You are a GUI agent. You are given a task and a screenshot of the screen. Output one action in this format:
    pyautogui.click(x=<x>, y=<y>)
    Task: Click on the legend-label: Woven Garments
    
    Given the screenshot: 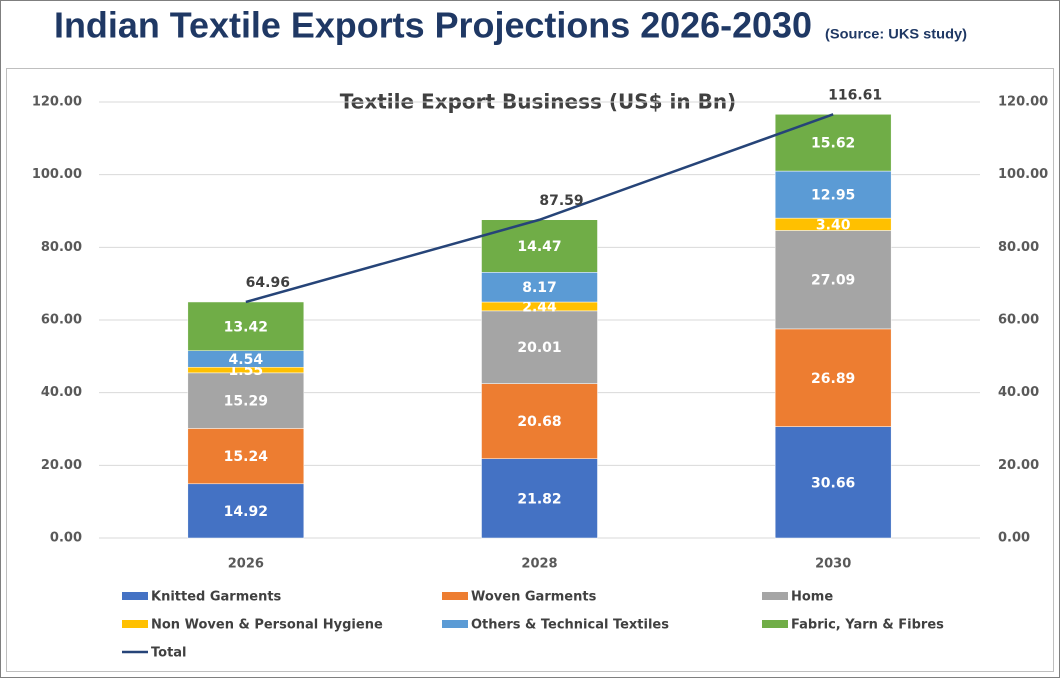 What is the action you would take?
    pyautogui.click(x=534, y=597)
    